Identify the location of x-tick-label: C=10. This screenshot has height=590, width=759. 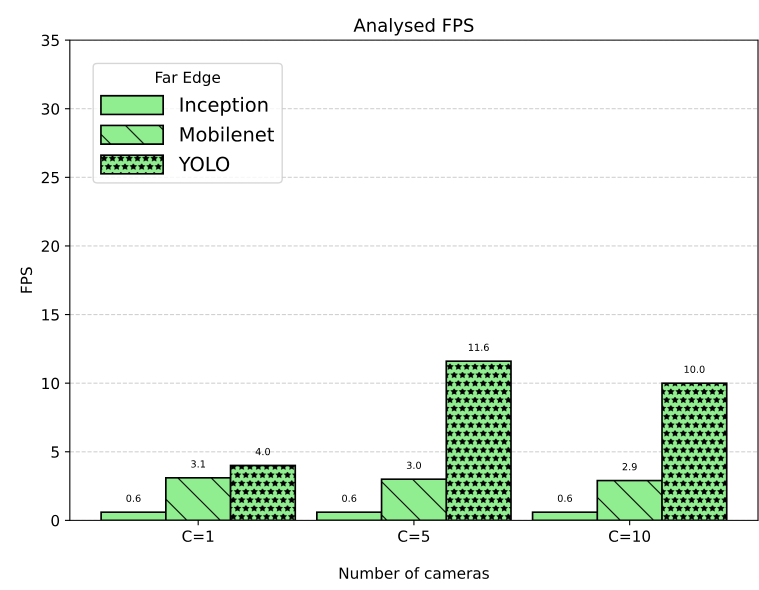
(629, 536).